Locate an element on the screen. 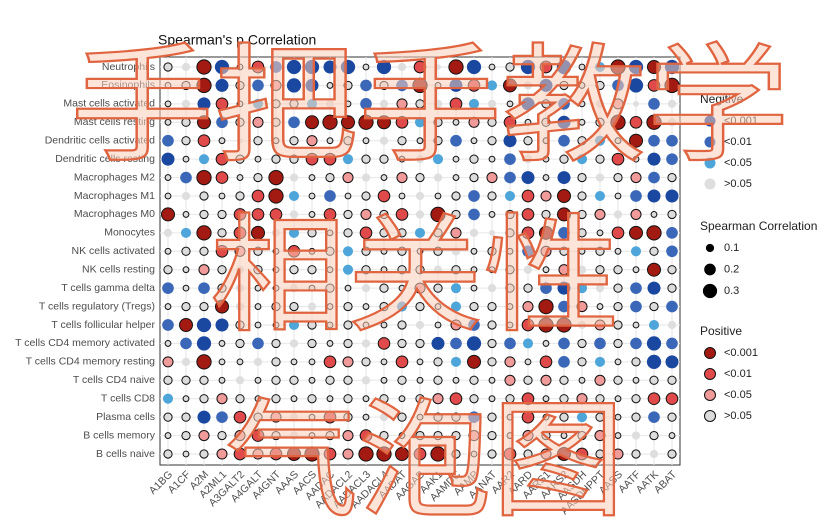 This screenshot has width=832, height=526. y-tick-label: T cells CD4 memory activated is located at coordinates (85, 343).